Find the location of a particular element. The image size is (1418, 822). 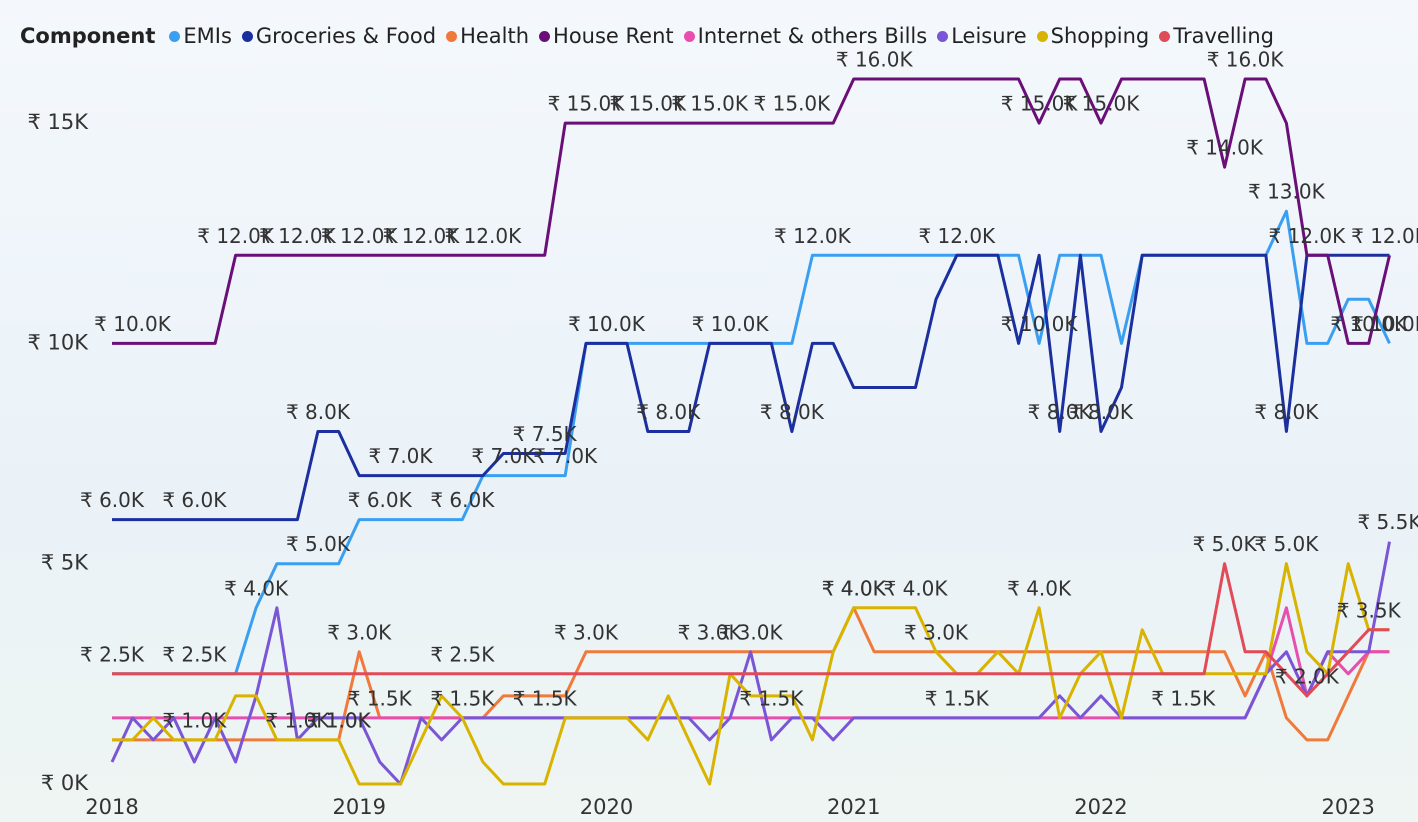

legend-item: Shopping is located at coordinates (1093, 36).